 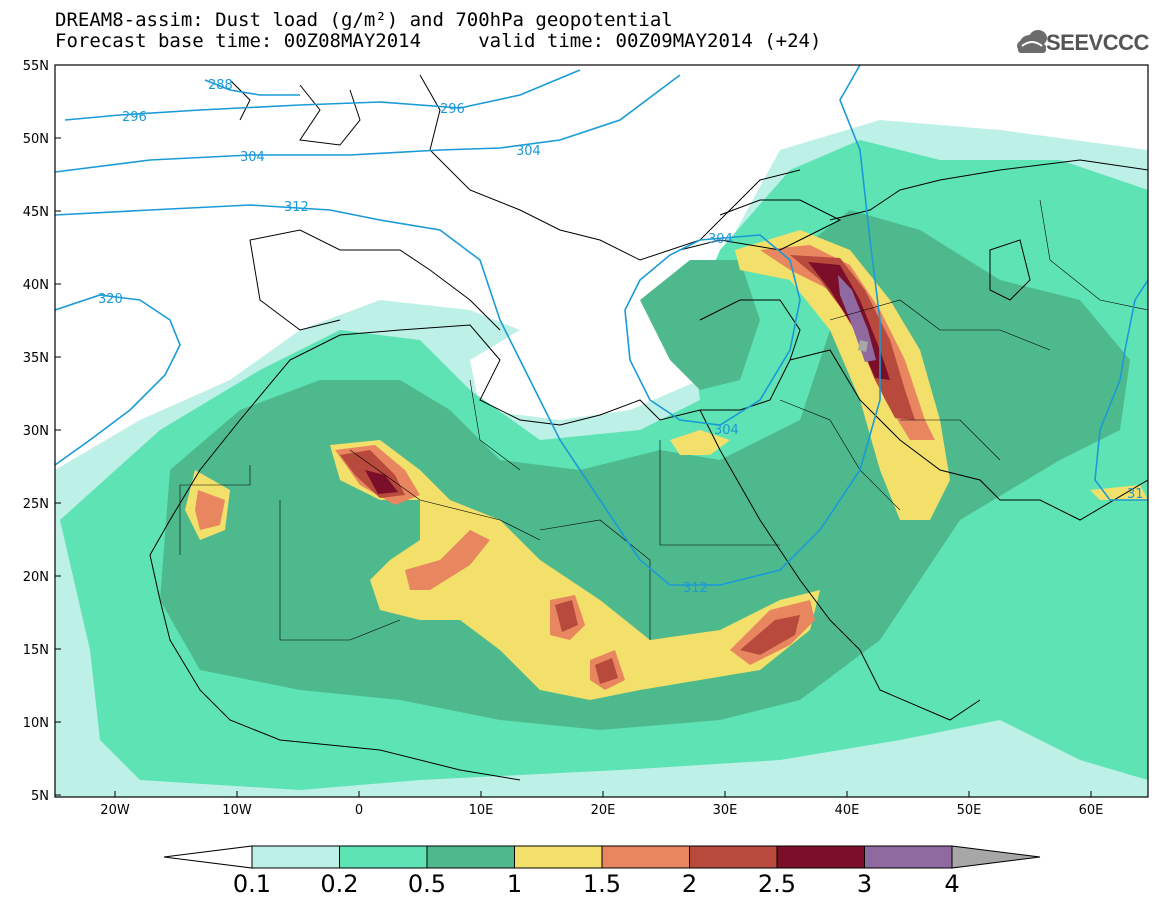 I want to click on colorbar-label: 0.5, so click(x=427, y=884).